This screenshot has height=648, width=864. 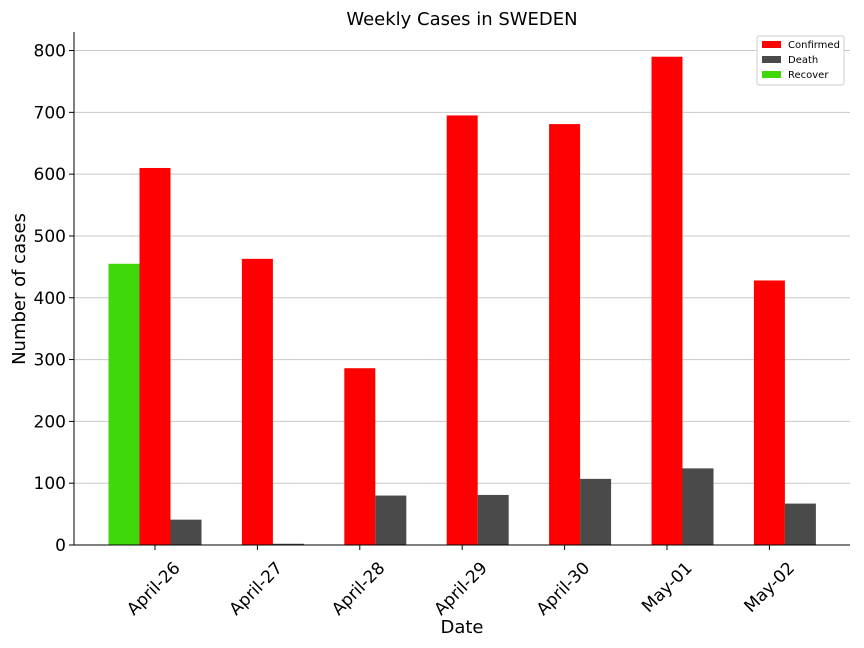 What do you see at coordinates (461, 19) in the screenshot?
I see `chart-title: Weekly Cases in SWEDEN` at bounding box center [461, 19].